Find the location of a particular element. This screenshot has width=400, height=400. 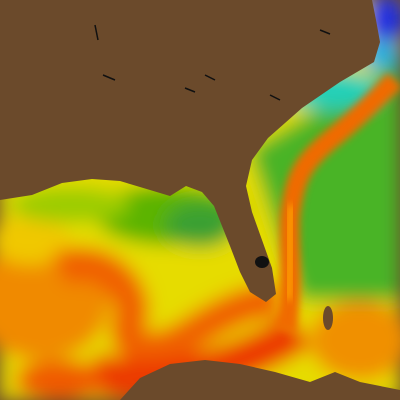

lake is located at coordinates (262, 262).